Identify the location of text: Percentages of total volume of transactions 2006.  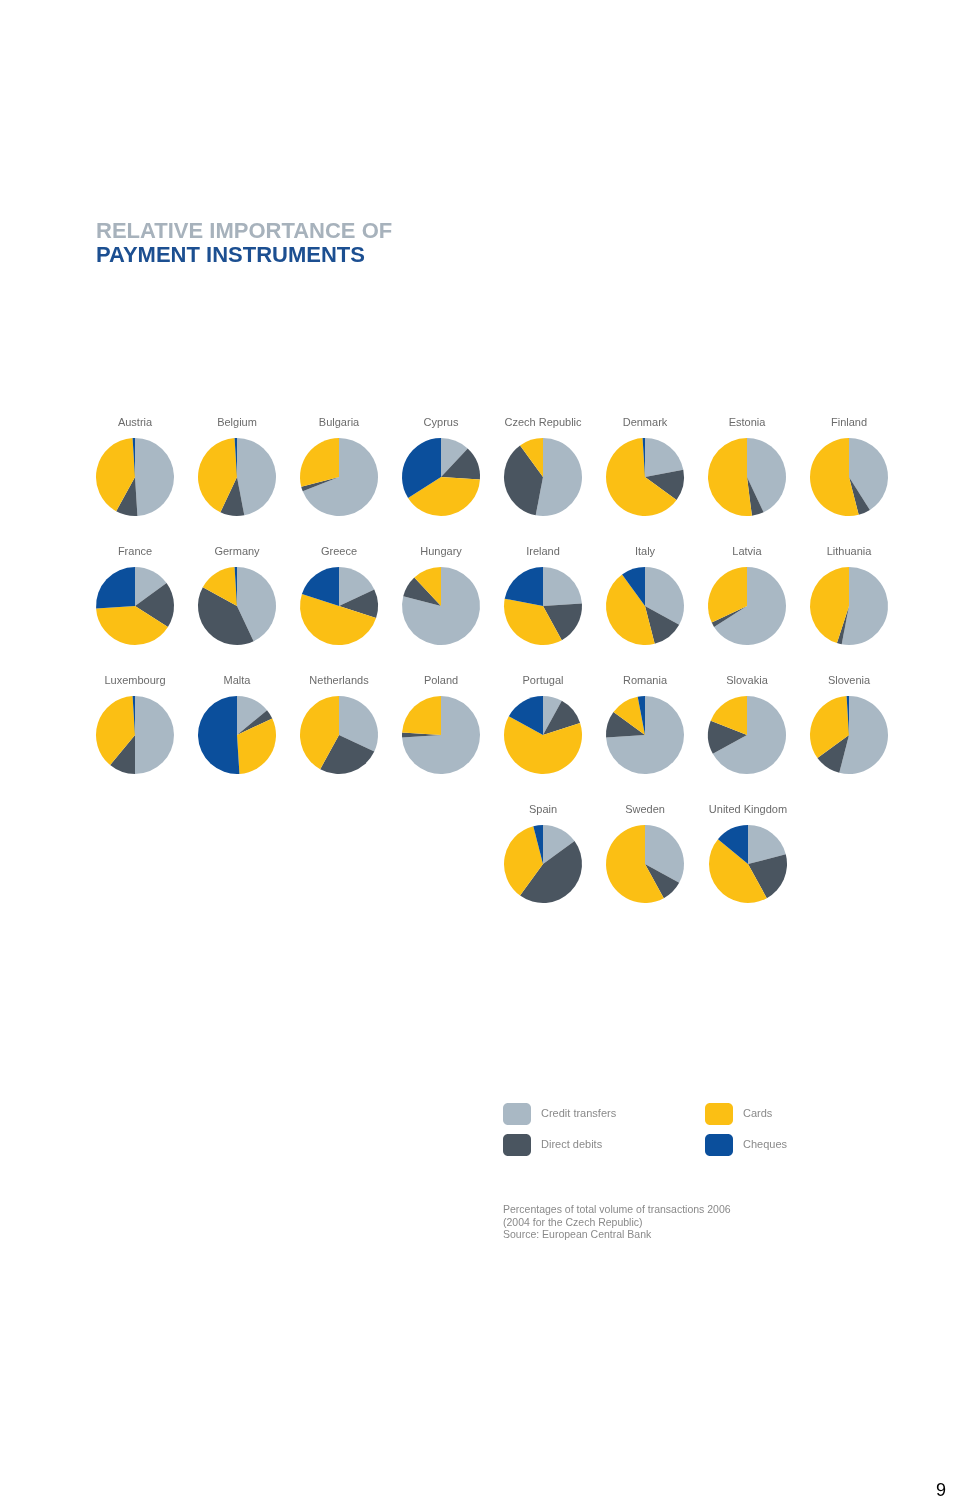
(617, 1209).